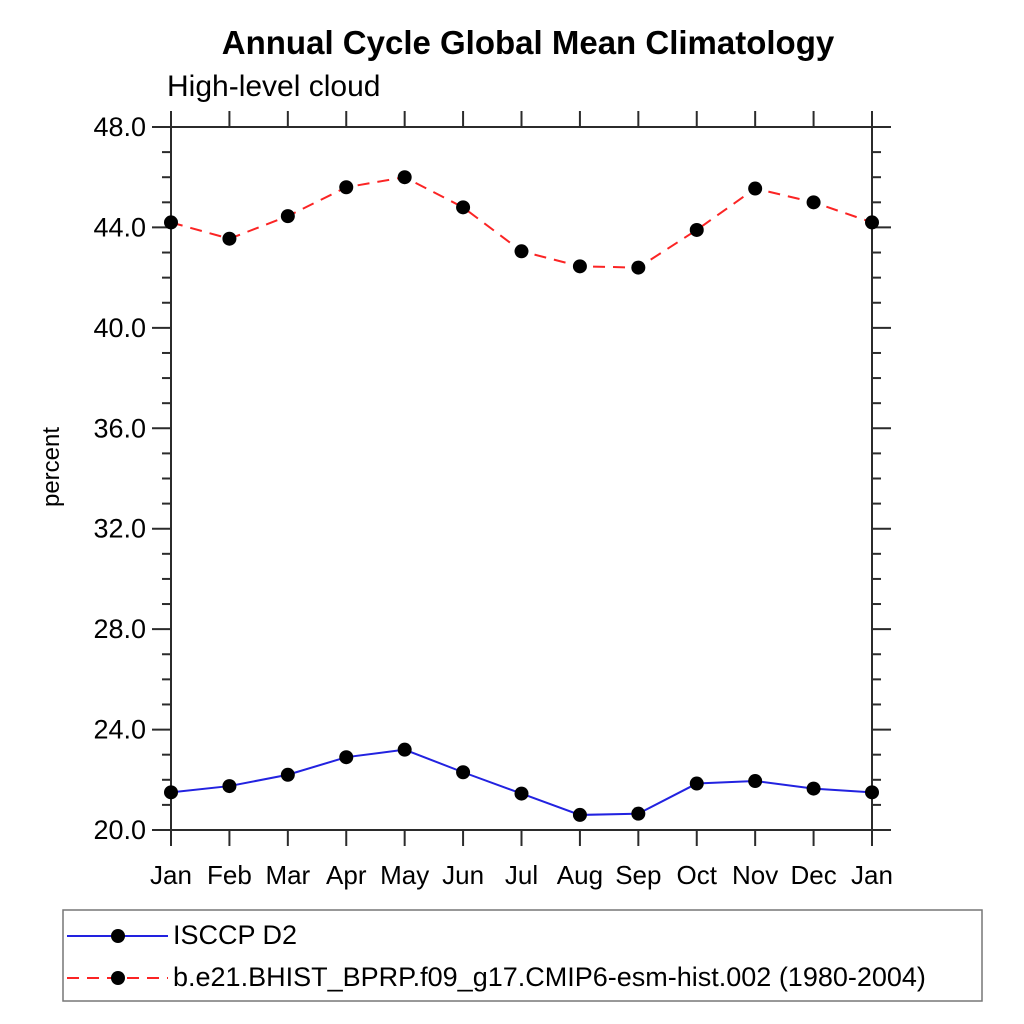  I want to click on x-tick-label: Aug, so click(580, 875).